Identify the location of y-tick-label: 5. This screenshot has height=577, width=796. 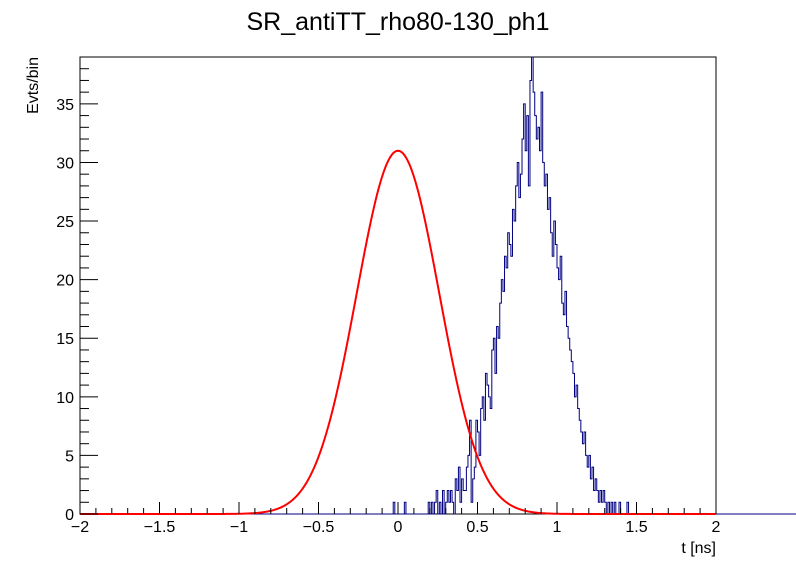
(69, 456).